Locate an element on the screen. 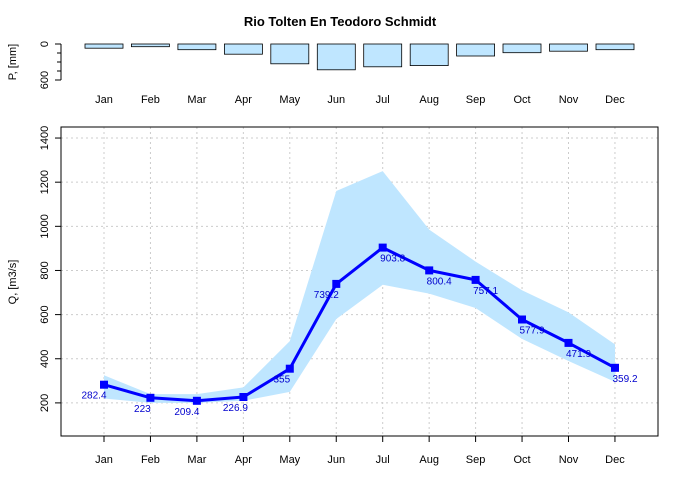  discharge-y-tick-label: 200 is located at coordinates (45, 403).